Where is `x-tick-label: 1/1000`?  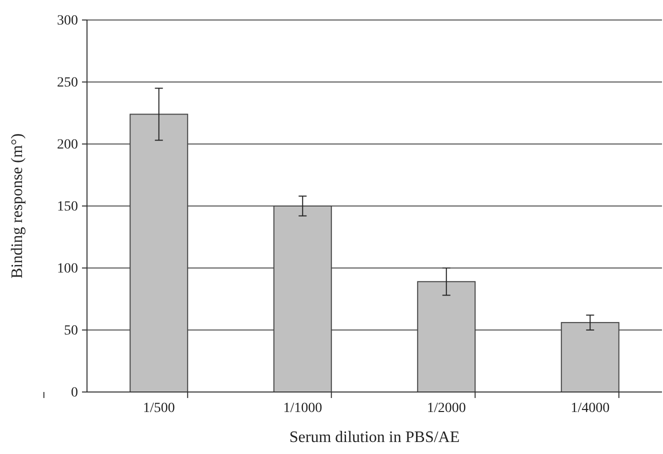 x-tick-label: 1/1000 is located at coordinates (302, 408).